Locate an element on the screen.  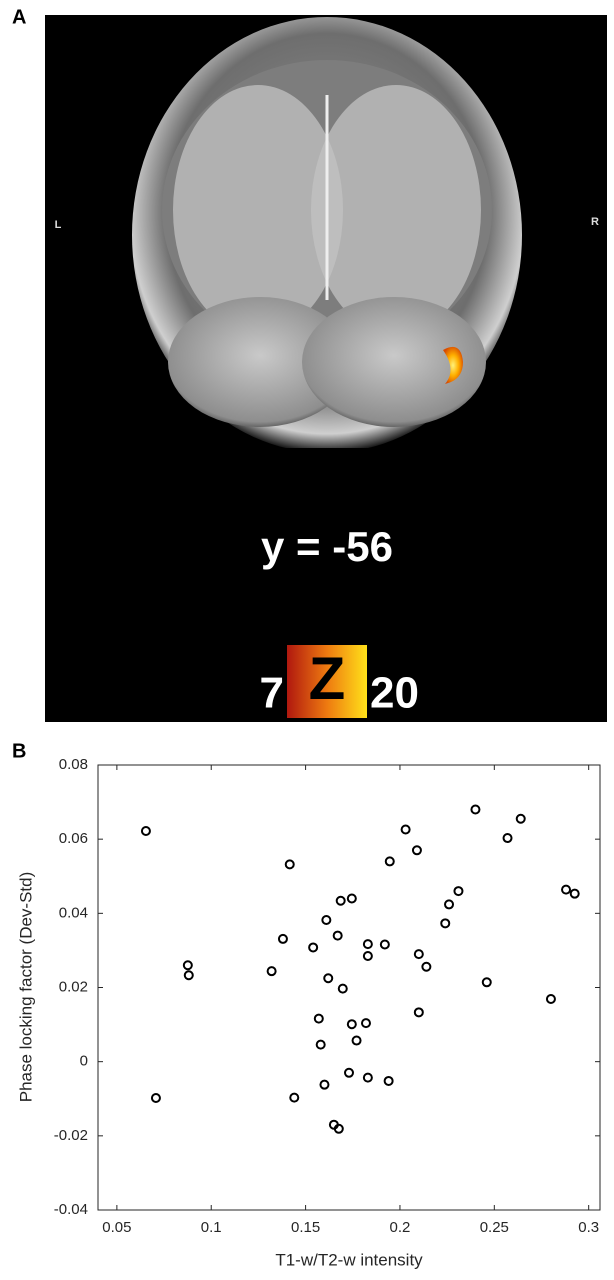
y-tick-label: 0.08 is located at coordinates (73, 764).